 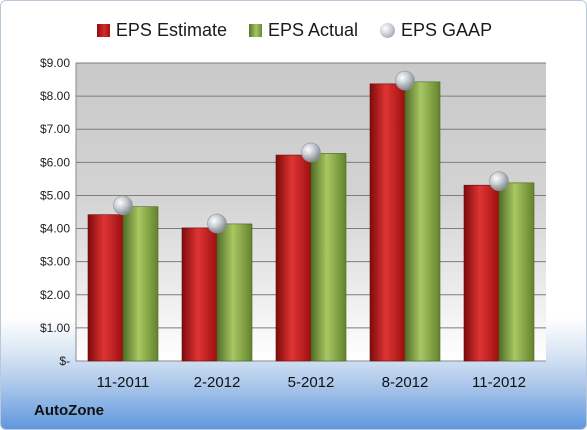 I want to click on x-tick-label: 8-2012, so click(x=405, y=382).